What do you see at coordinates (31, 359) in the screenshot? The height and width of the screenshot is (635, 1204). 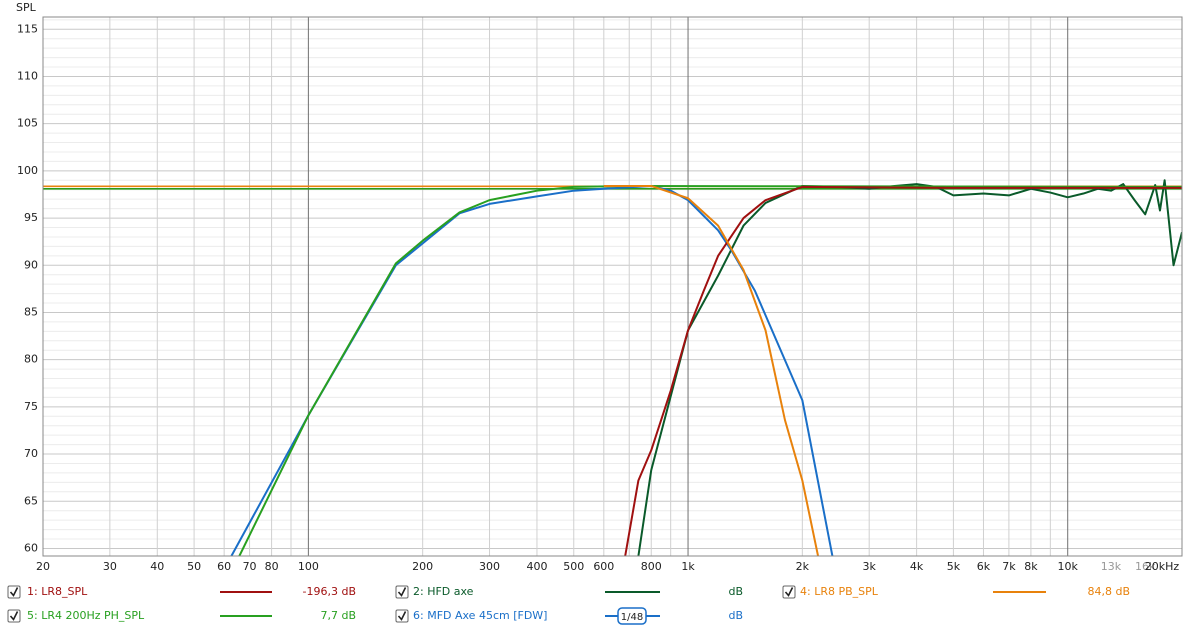 I see `y-tick-label: 80` at bounding box center [31, 359].